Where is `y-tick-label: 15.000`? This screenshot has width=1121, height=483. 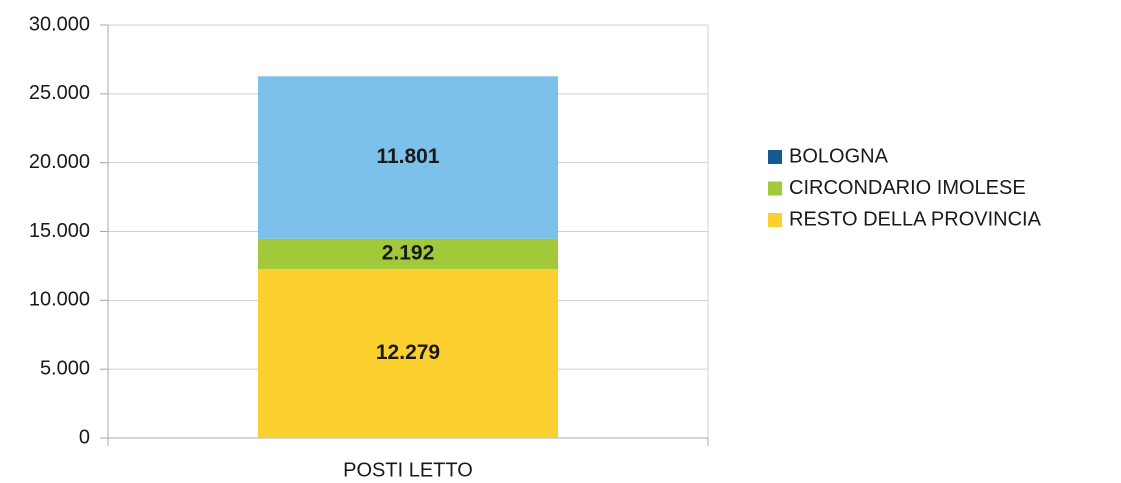 y-tick-label: 15.000 is located at coordinates (59, 231).